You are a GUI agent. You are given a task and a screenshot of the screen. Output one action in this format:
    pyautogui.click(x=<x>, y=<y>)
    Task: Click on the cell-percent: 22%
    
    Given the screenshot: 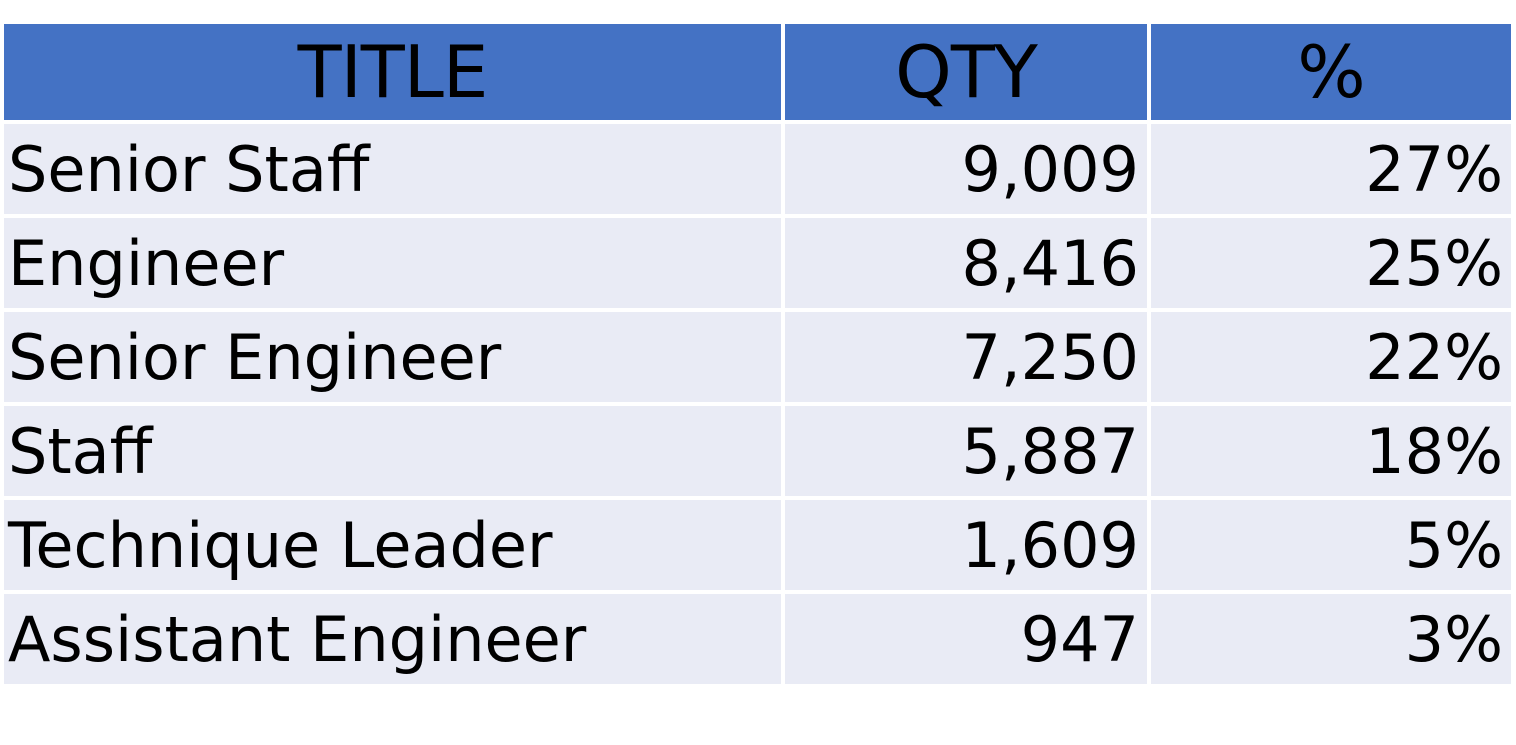 What is the action you would take?
    pyautogui.click(x=1331, y=357)
    